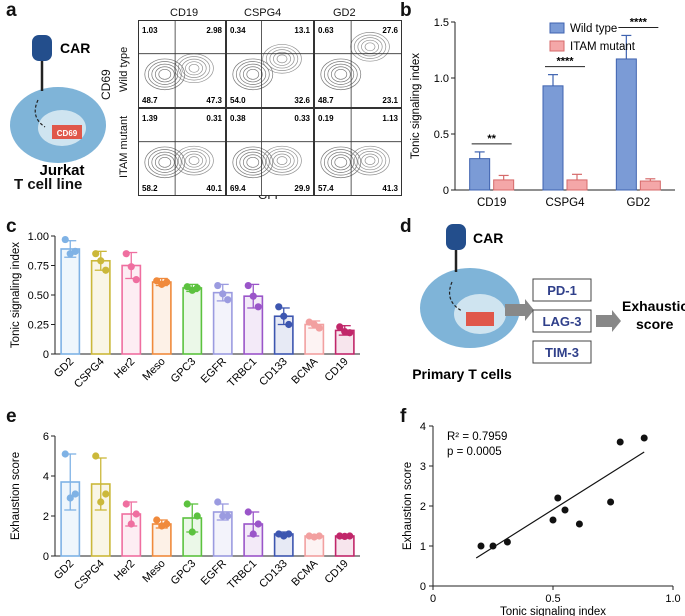 This screenshot has width=685, height=616. Describe the element at coordinates (214, 100) in the screenshot. I see `quadrant-lr: 47.3` at that location.